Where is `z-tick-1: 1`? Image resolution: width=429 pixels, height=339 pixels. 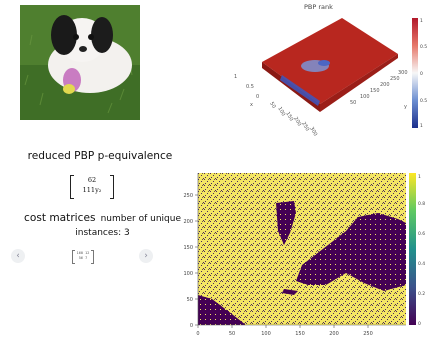 z-tick-1: 1 is located at coordinates (235, 77).